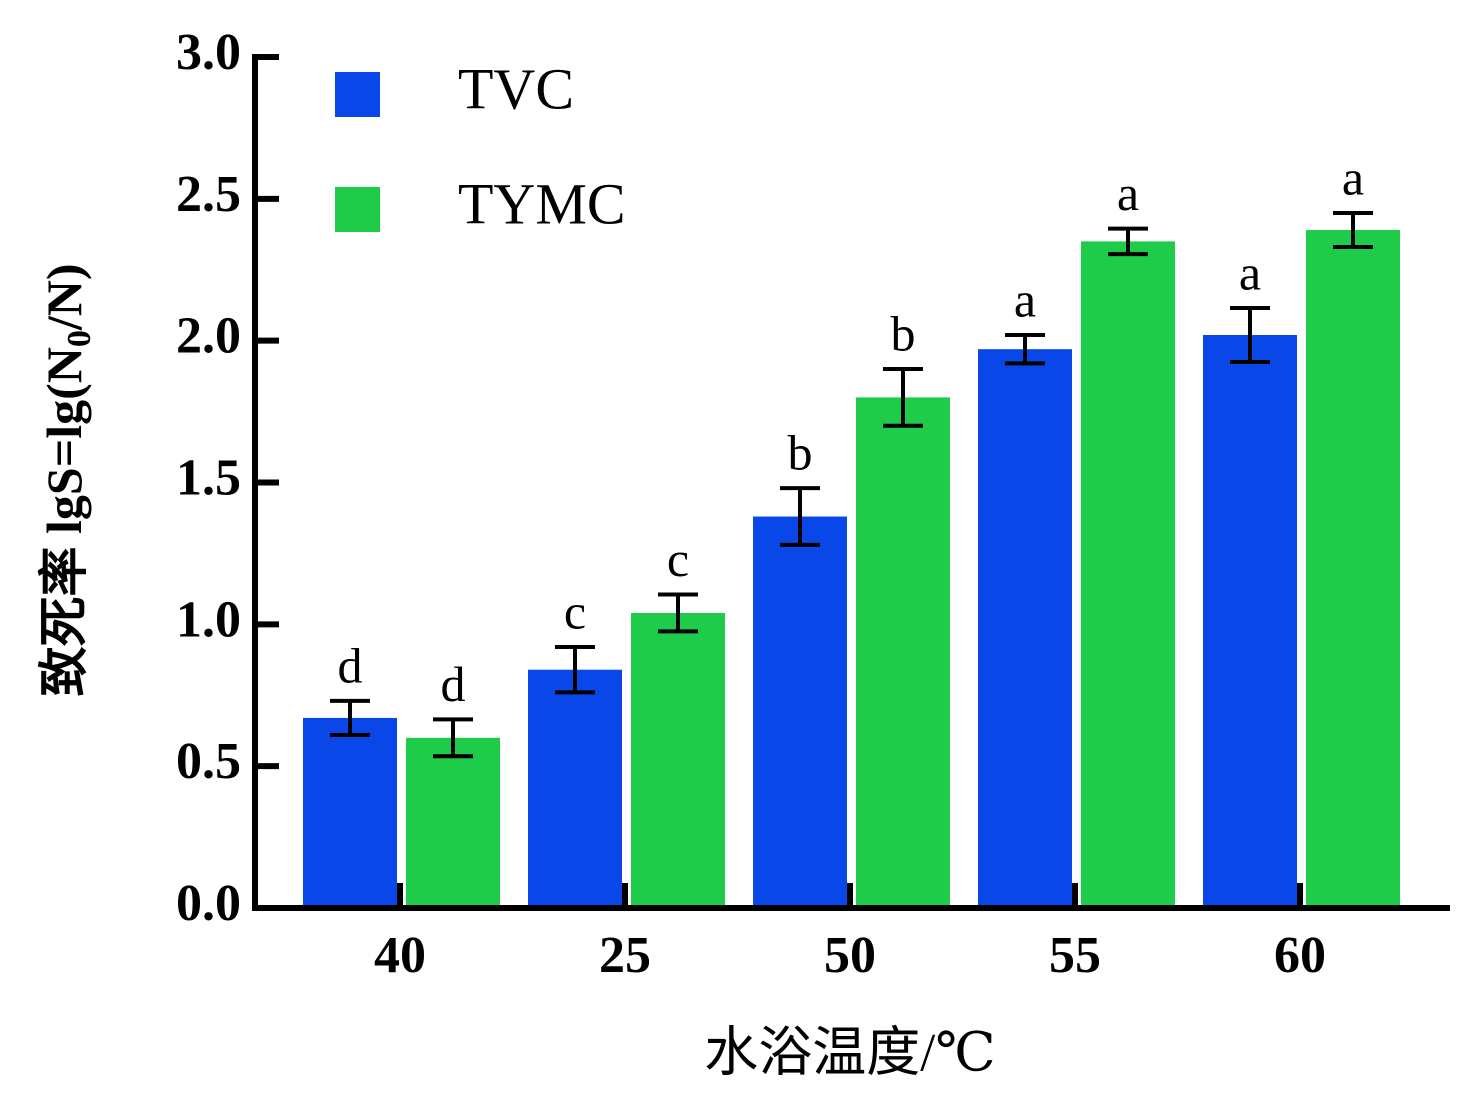 This screenshot has width=1476, height=1114. Describe the element at coordinates (625, 955) in the screenshot. I see `x-tick-label: 25` at that location.